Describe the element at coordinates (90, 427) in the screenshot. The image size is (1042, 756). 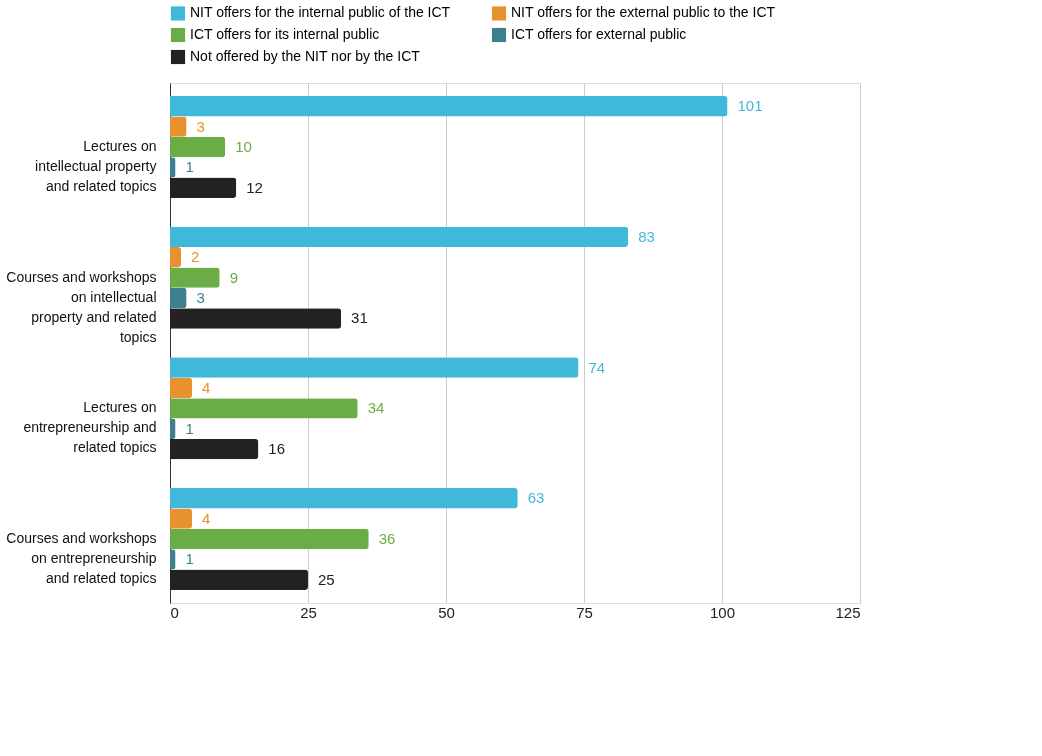
I see `y-tick-label: Lectures on entrepreneurship and related topics` at that location.